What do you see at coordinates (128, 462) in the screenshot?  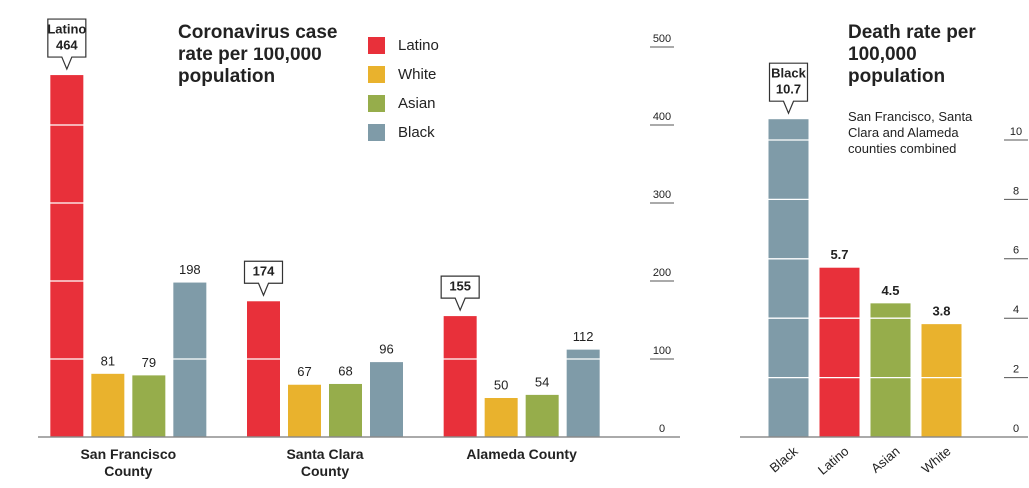 I see `x-tick-label: San Francisco County` at bounding box center [128, 462].